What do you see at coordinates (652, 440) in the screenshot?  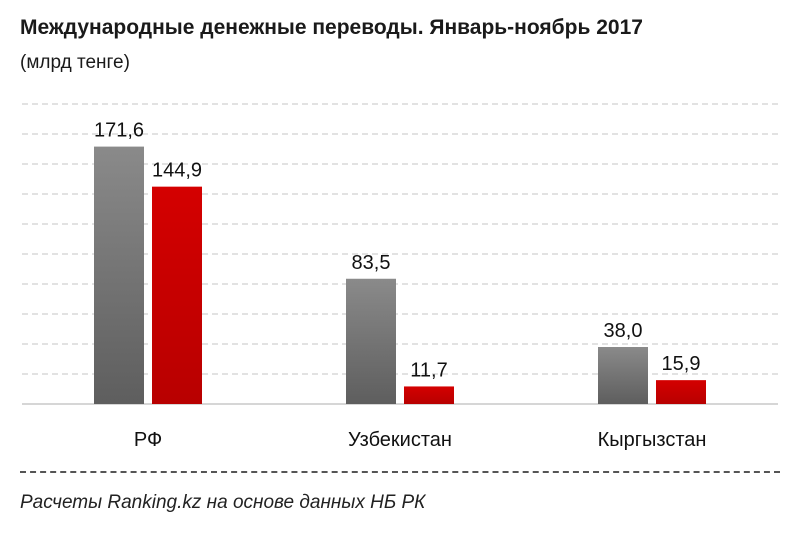 I see `category-label: Кыргызстан` at bounding box center [652, 440].